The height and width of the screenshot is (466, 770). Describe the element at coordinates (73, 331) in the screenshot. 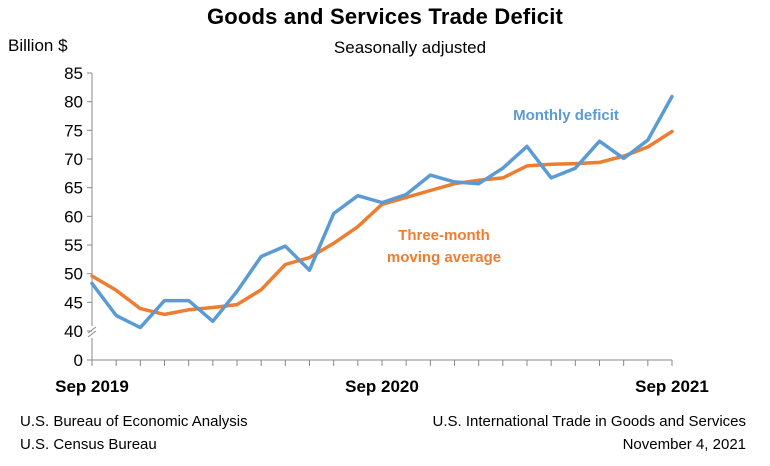

I see `y-tick-label: 40` at that location.